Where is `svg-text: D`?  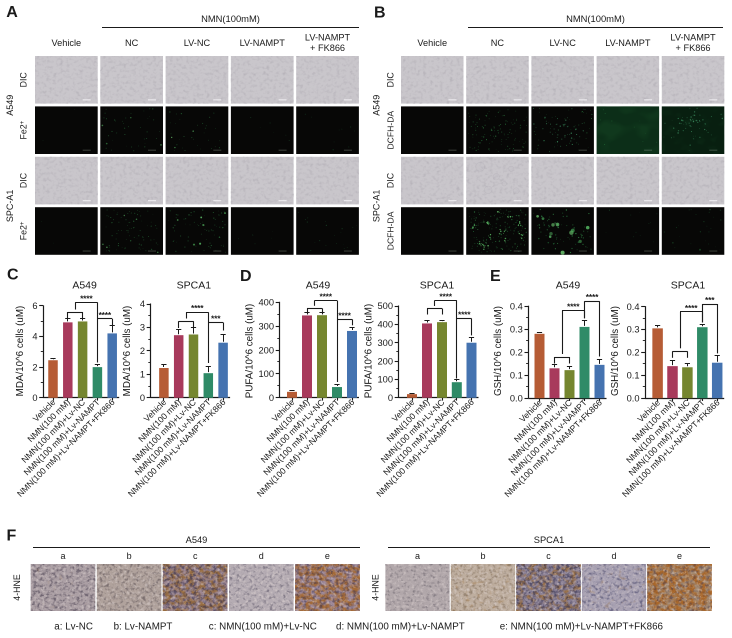 svg-text: D is located at coordinates (246, 276).